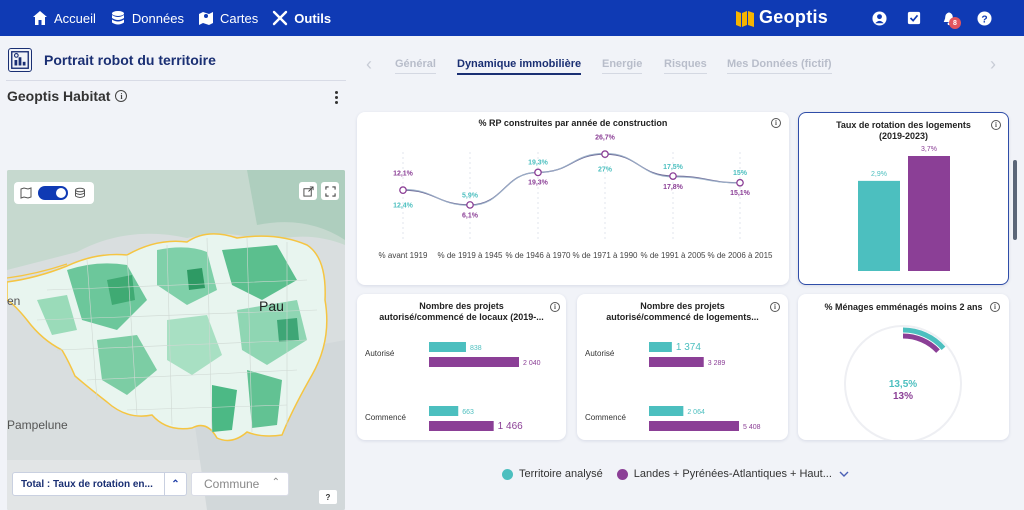 Image resolution: width=1024 pixels, height=510 pixels. I want to click on map-view-toggle, so click(54, 193).